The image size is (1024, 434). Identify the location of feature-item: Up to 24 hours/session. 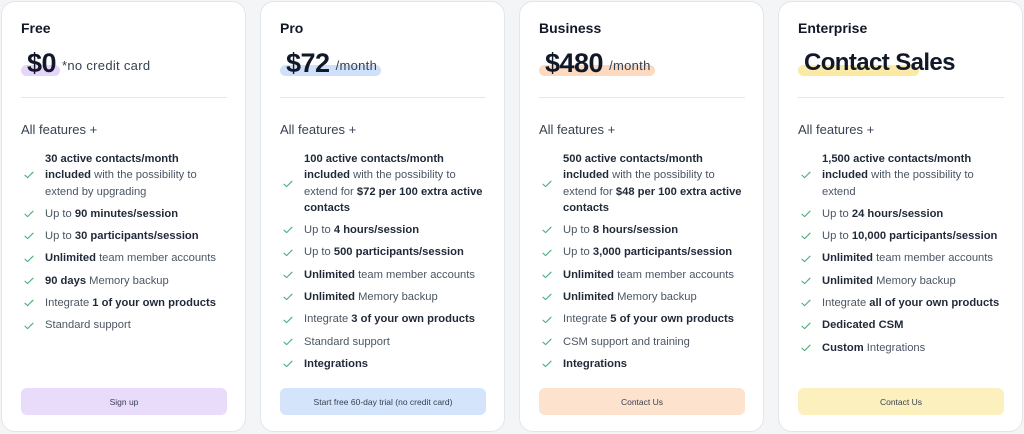
(901, 214).